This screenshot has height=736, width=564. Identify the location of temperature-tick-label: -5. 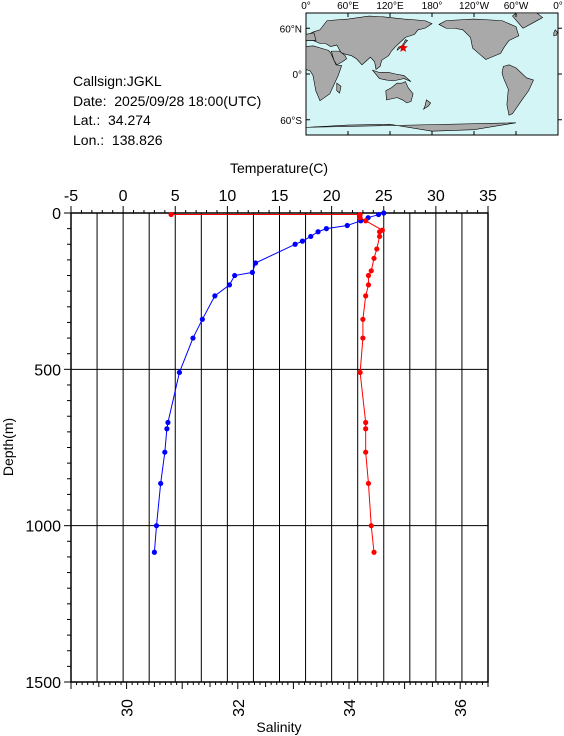
(71, 196).